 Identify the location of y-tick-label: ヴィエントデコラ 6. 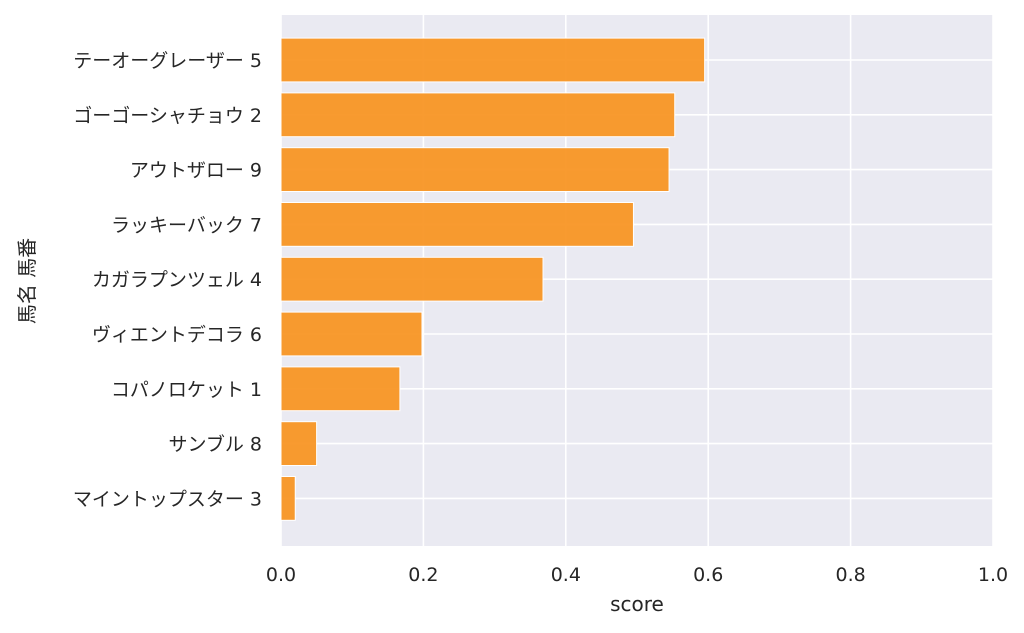
(177, 335).